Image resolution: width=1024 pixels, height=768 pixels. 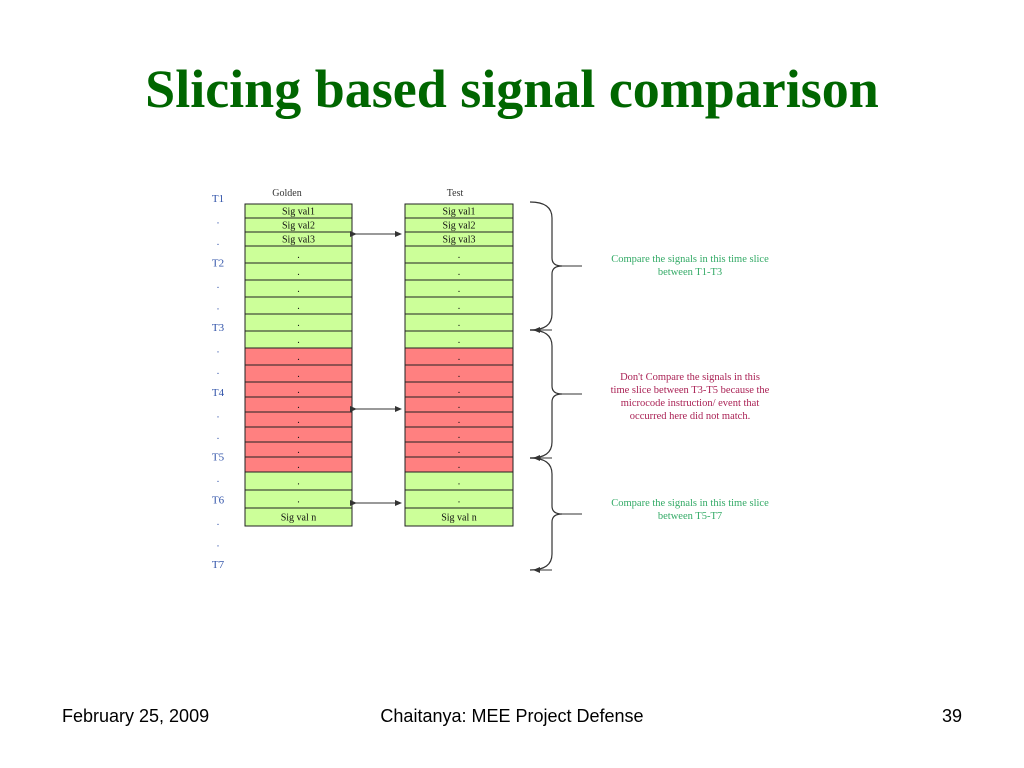 What do you see at coordinates (218, 199) in the screenshot?
I see `time-label: T1` at bounding box center [218, 199].